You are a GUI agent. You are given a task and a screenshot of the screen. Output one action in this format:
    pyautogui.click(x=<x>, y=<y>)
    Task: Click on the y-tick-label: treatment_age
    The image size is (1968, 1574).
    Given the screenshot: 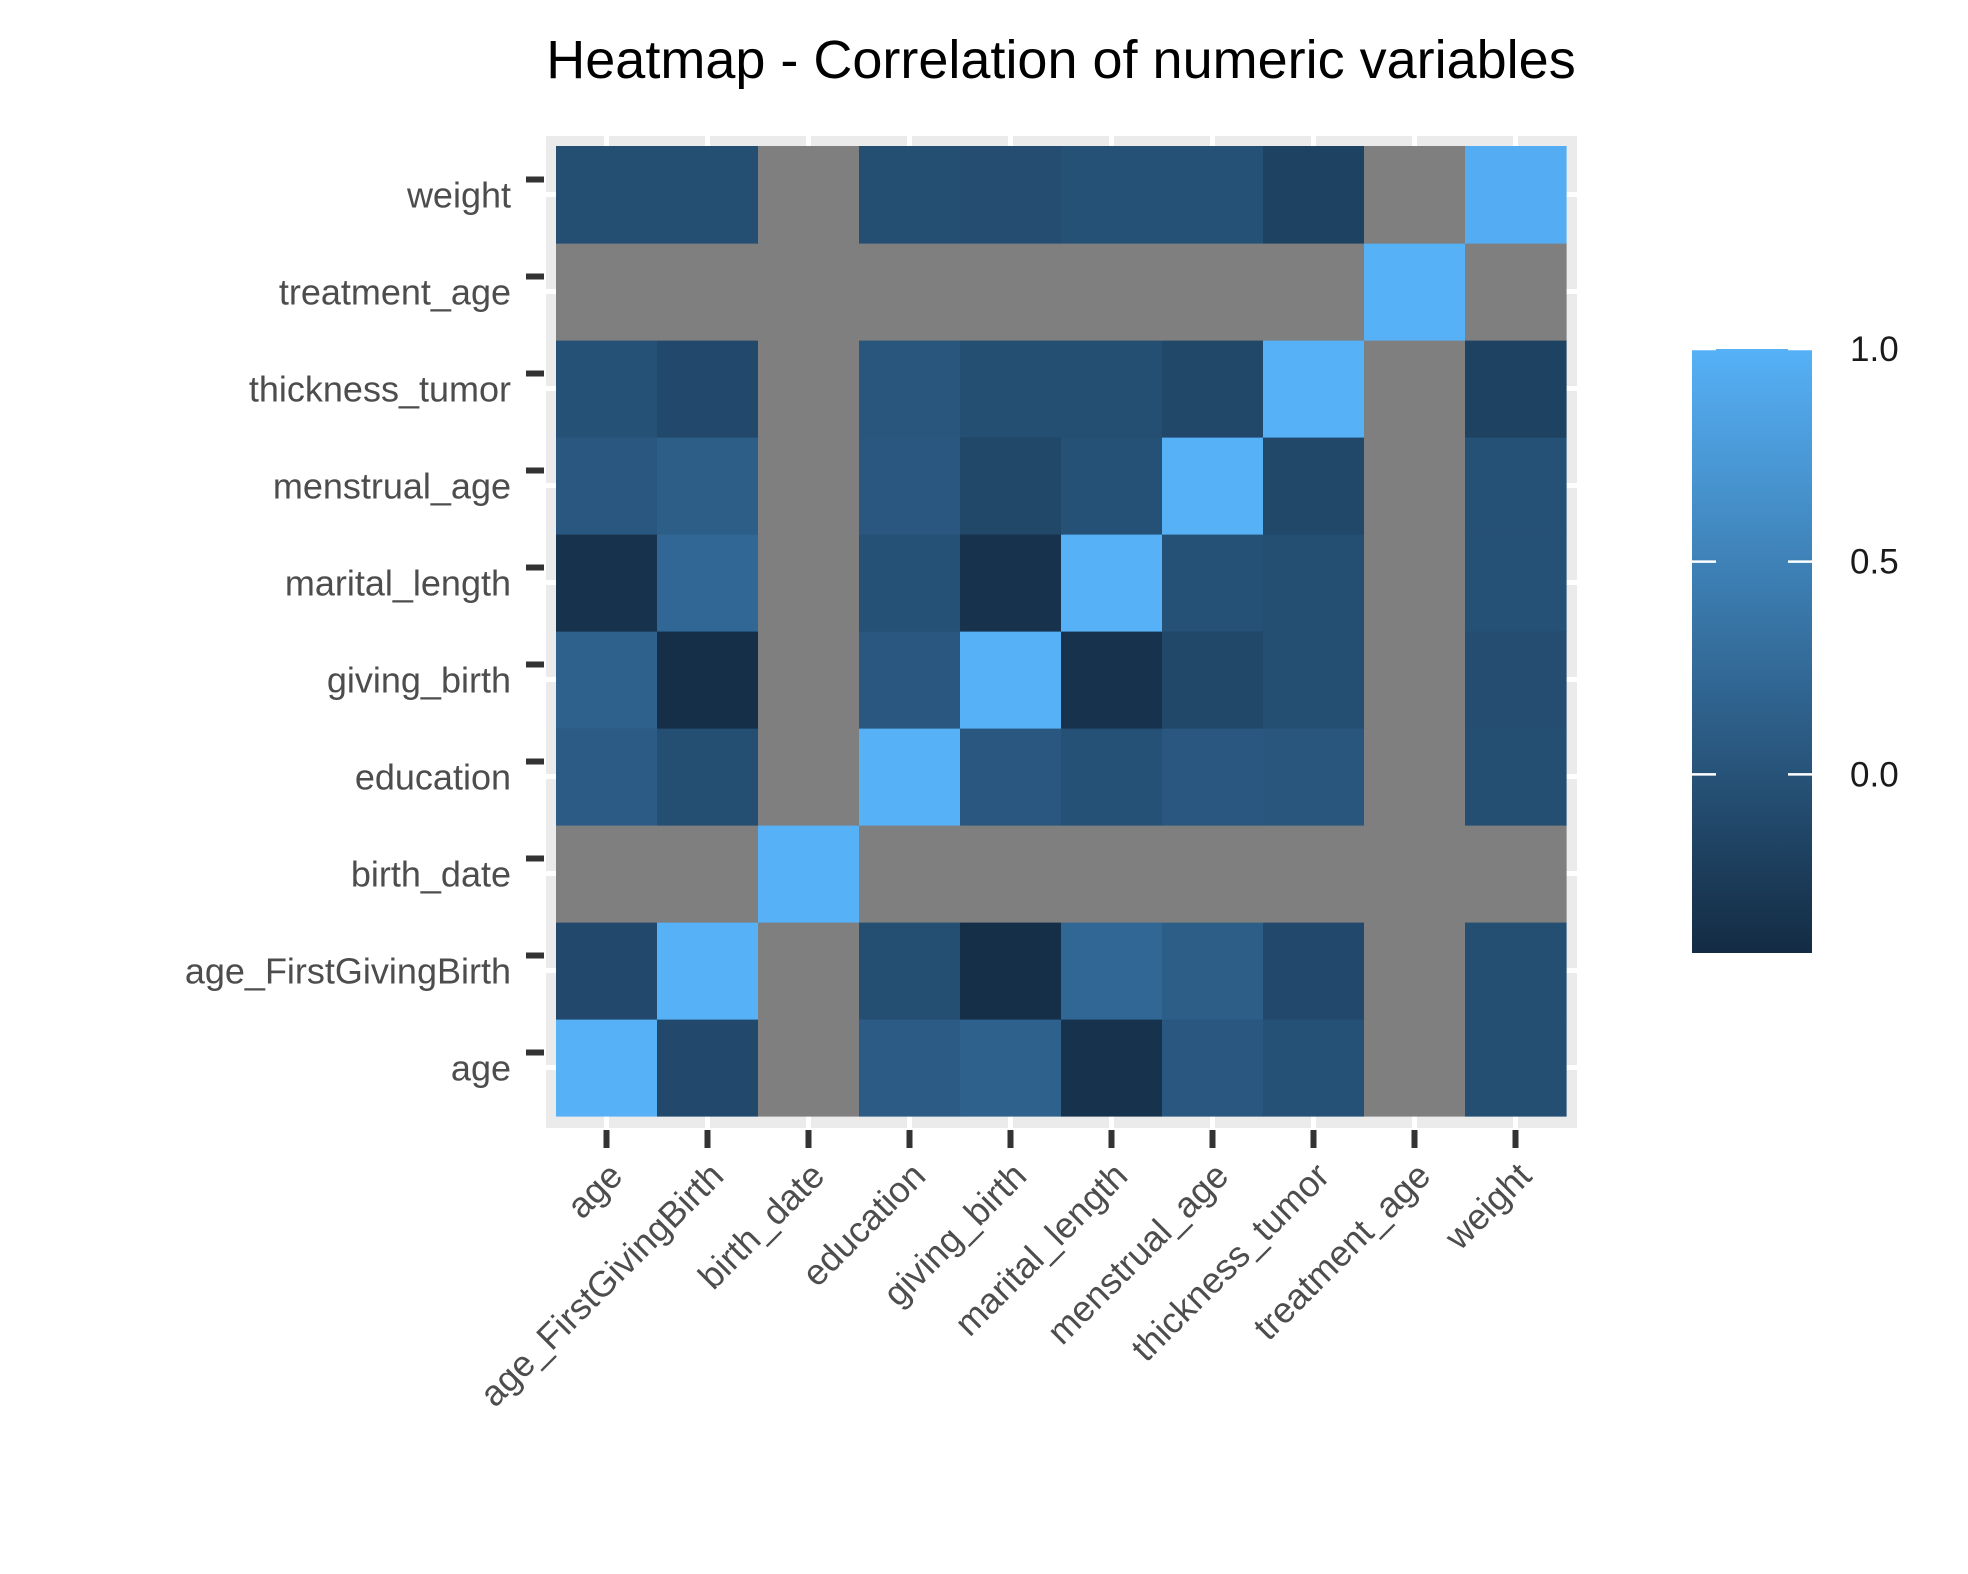 What is the action you would take?
    pyautogui.click(x=395, y=292)
    